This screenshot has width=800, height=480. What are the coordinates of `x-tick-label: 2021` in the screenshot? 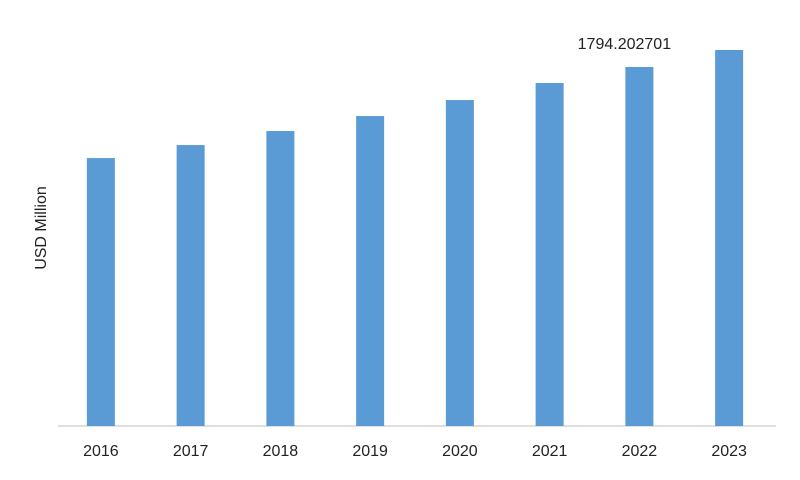 It's located at (550, 451).